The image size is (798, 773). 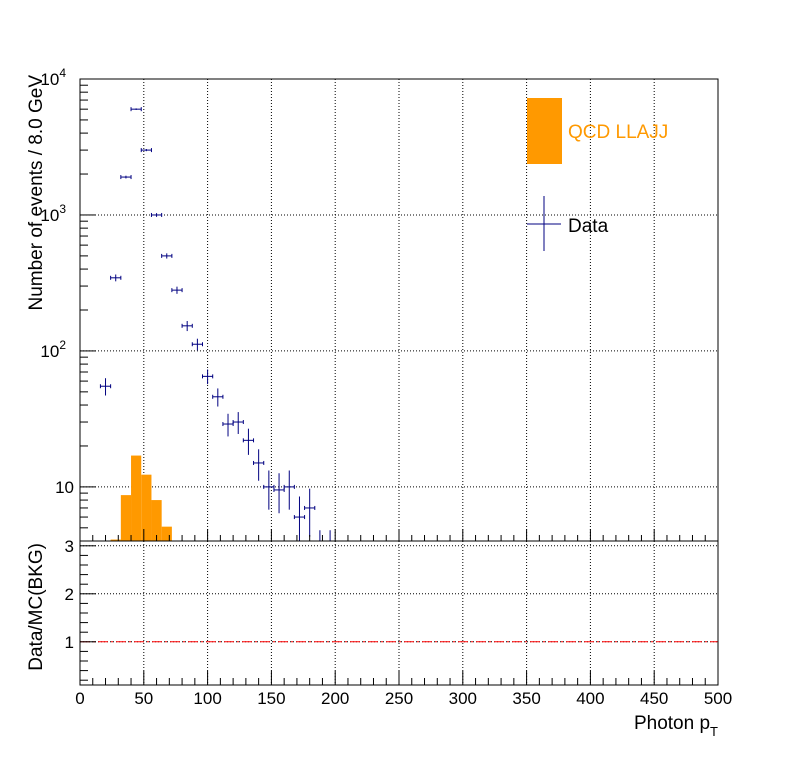 What do you see at coordinates (544, 223) in the screenshot?
I see `legend-swatch-data` at bounding box center [544, 223].